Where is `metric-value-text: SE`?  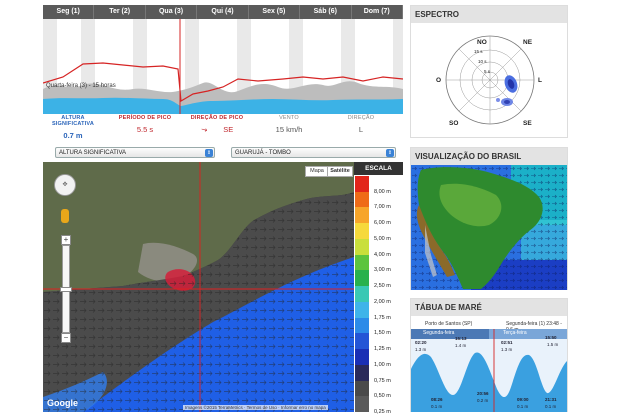 metric-value-text: SE is located at coordinates (228, 129).